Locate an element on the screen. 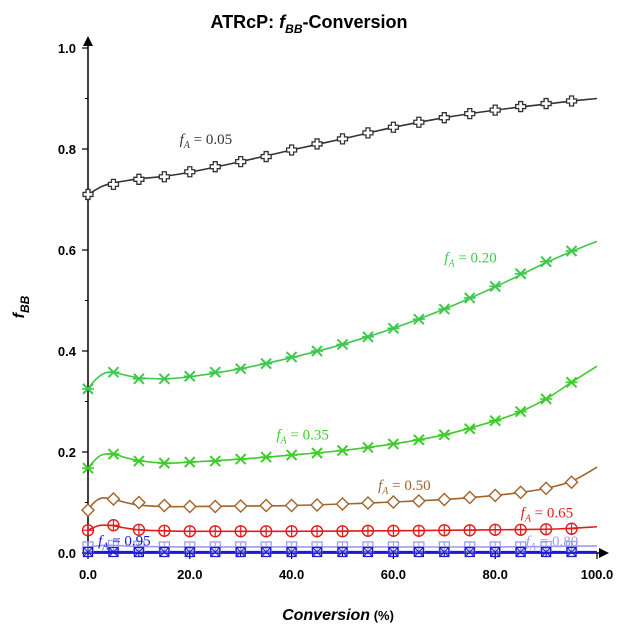 This screenshot has width=619, height=630. chart-title: ATRcP: fBB-Conversion is located at coordinates (308, 24).